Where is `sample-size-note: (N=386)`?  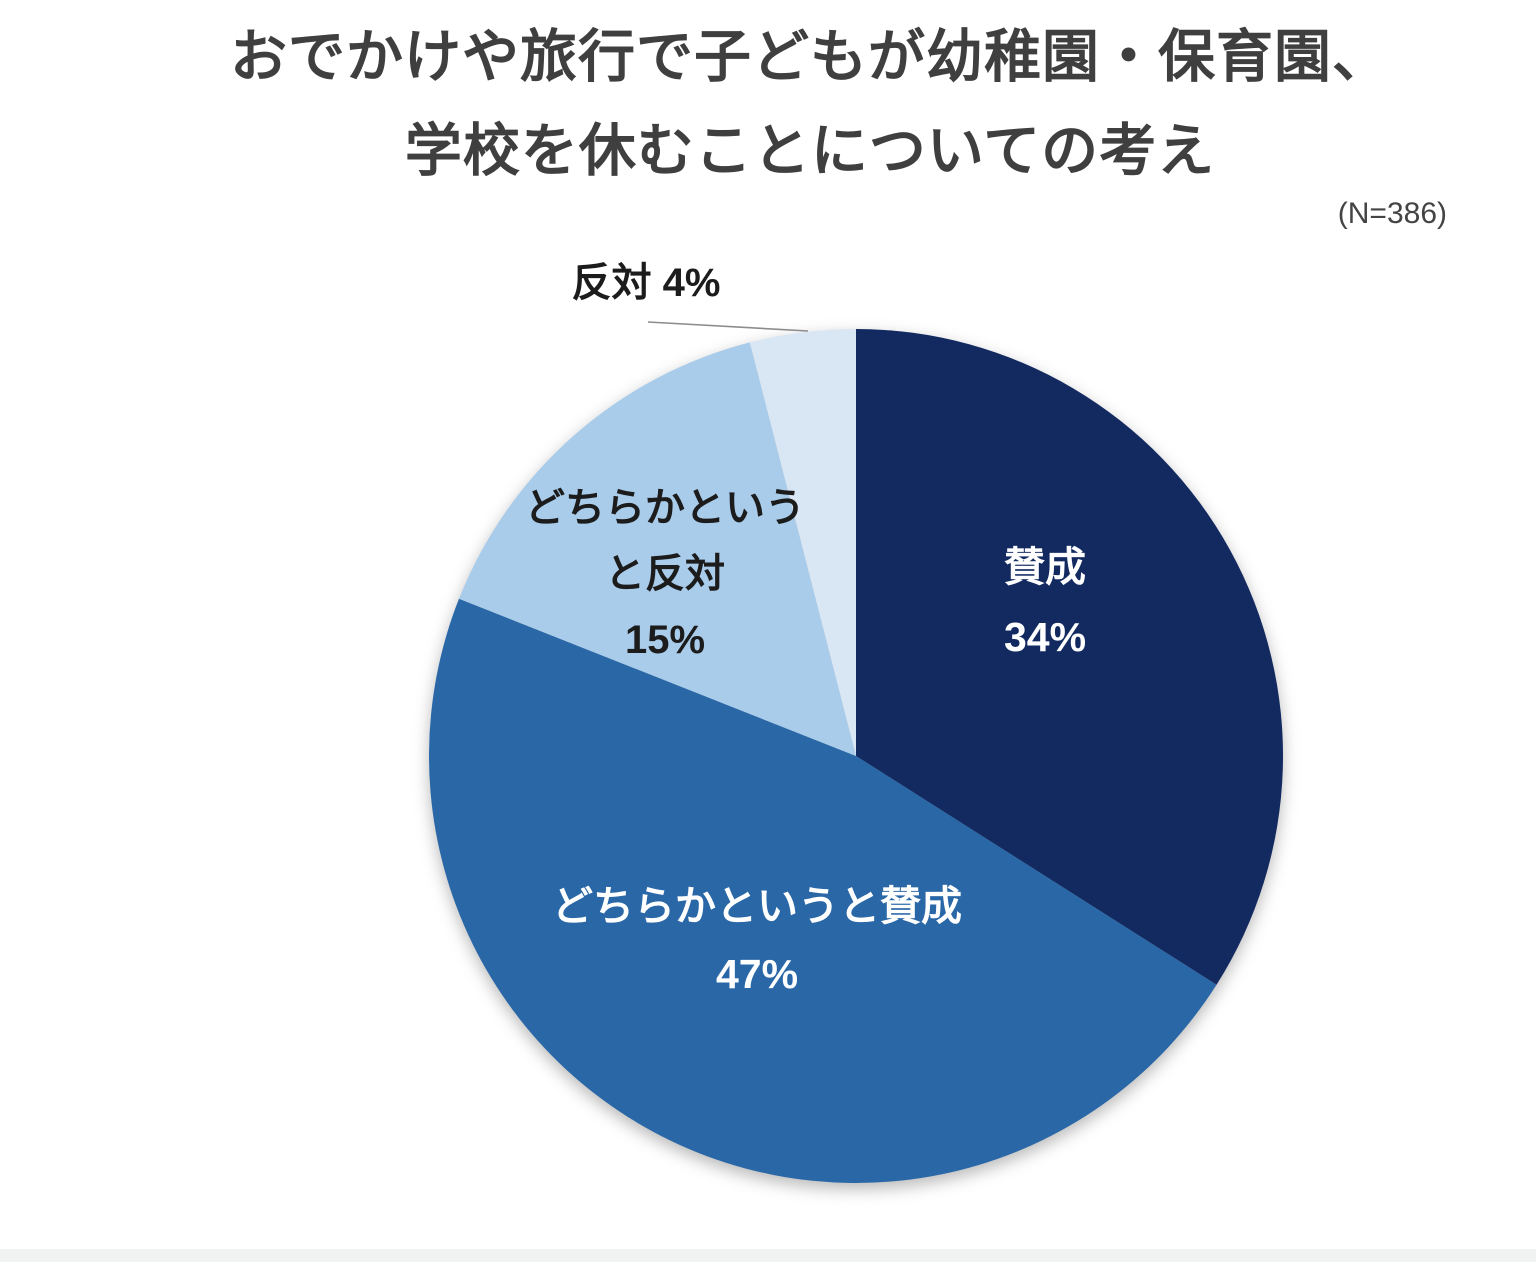 sample-size-note: (N=386) is located at coordinates (1392, 213).